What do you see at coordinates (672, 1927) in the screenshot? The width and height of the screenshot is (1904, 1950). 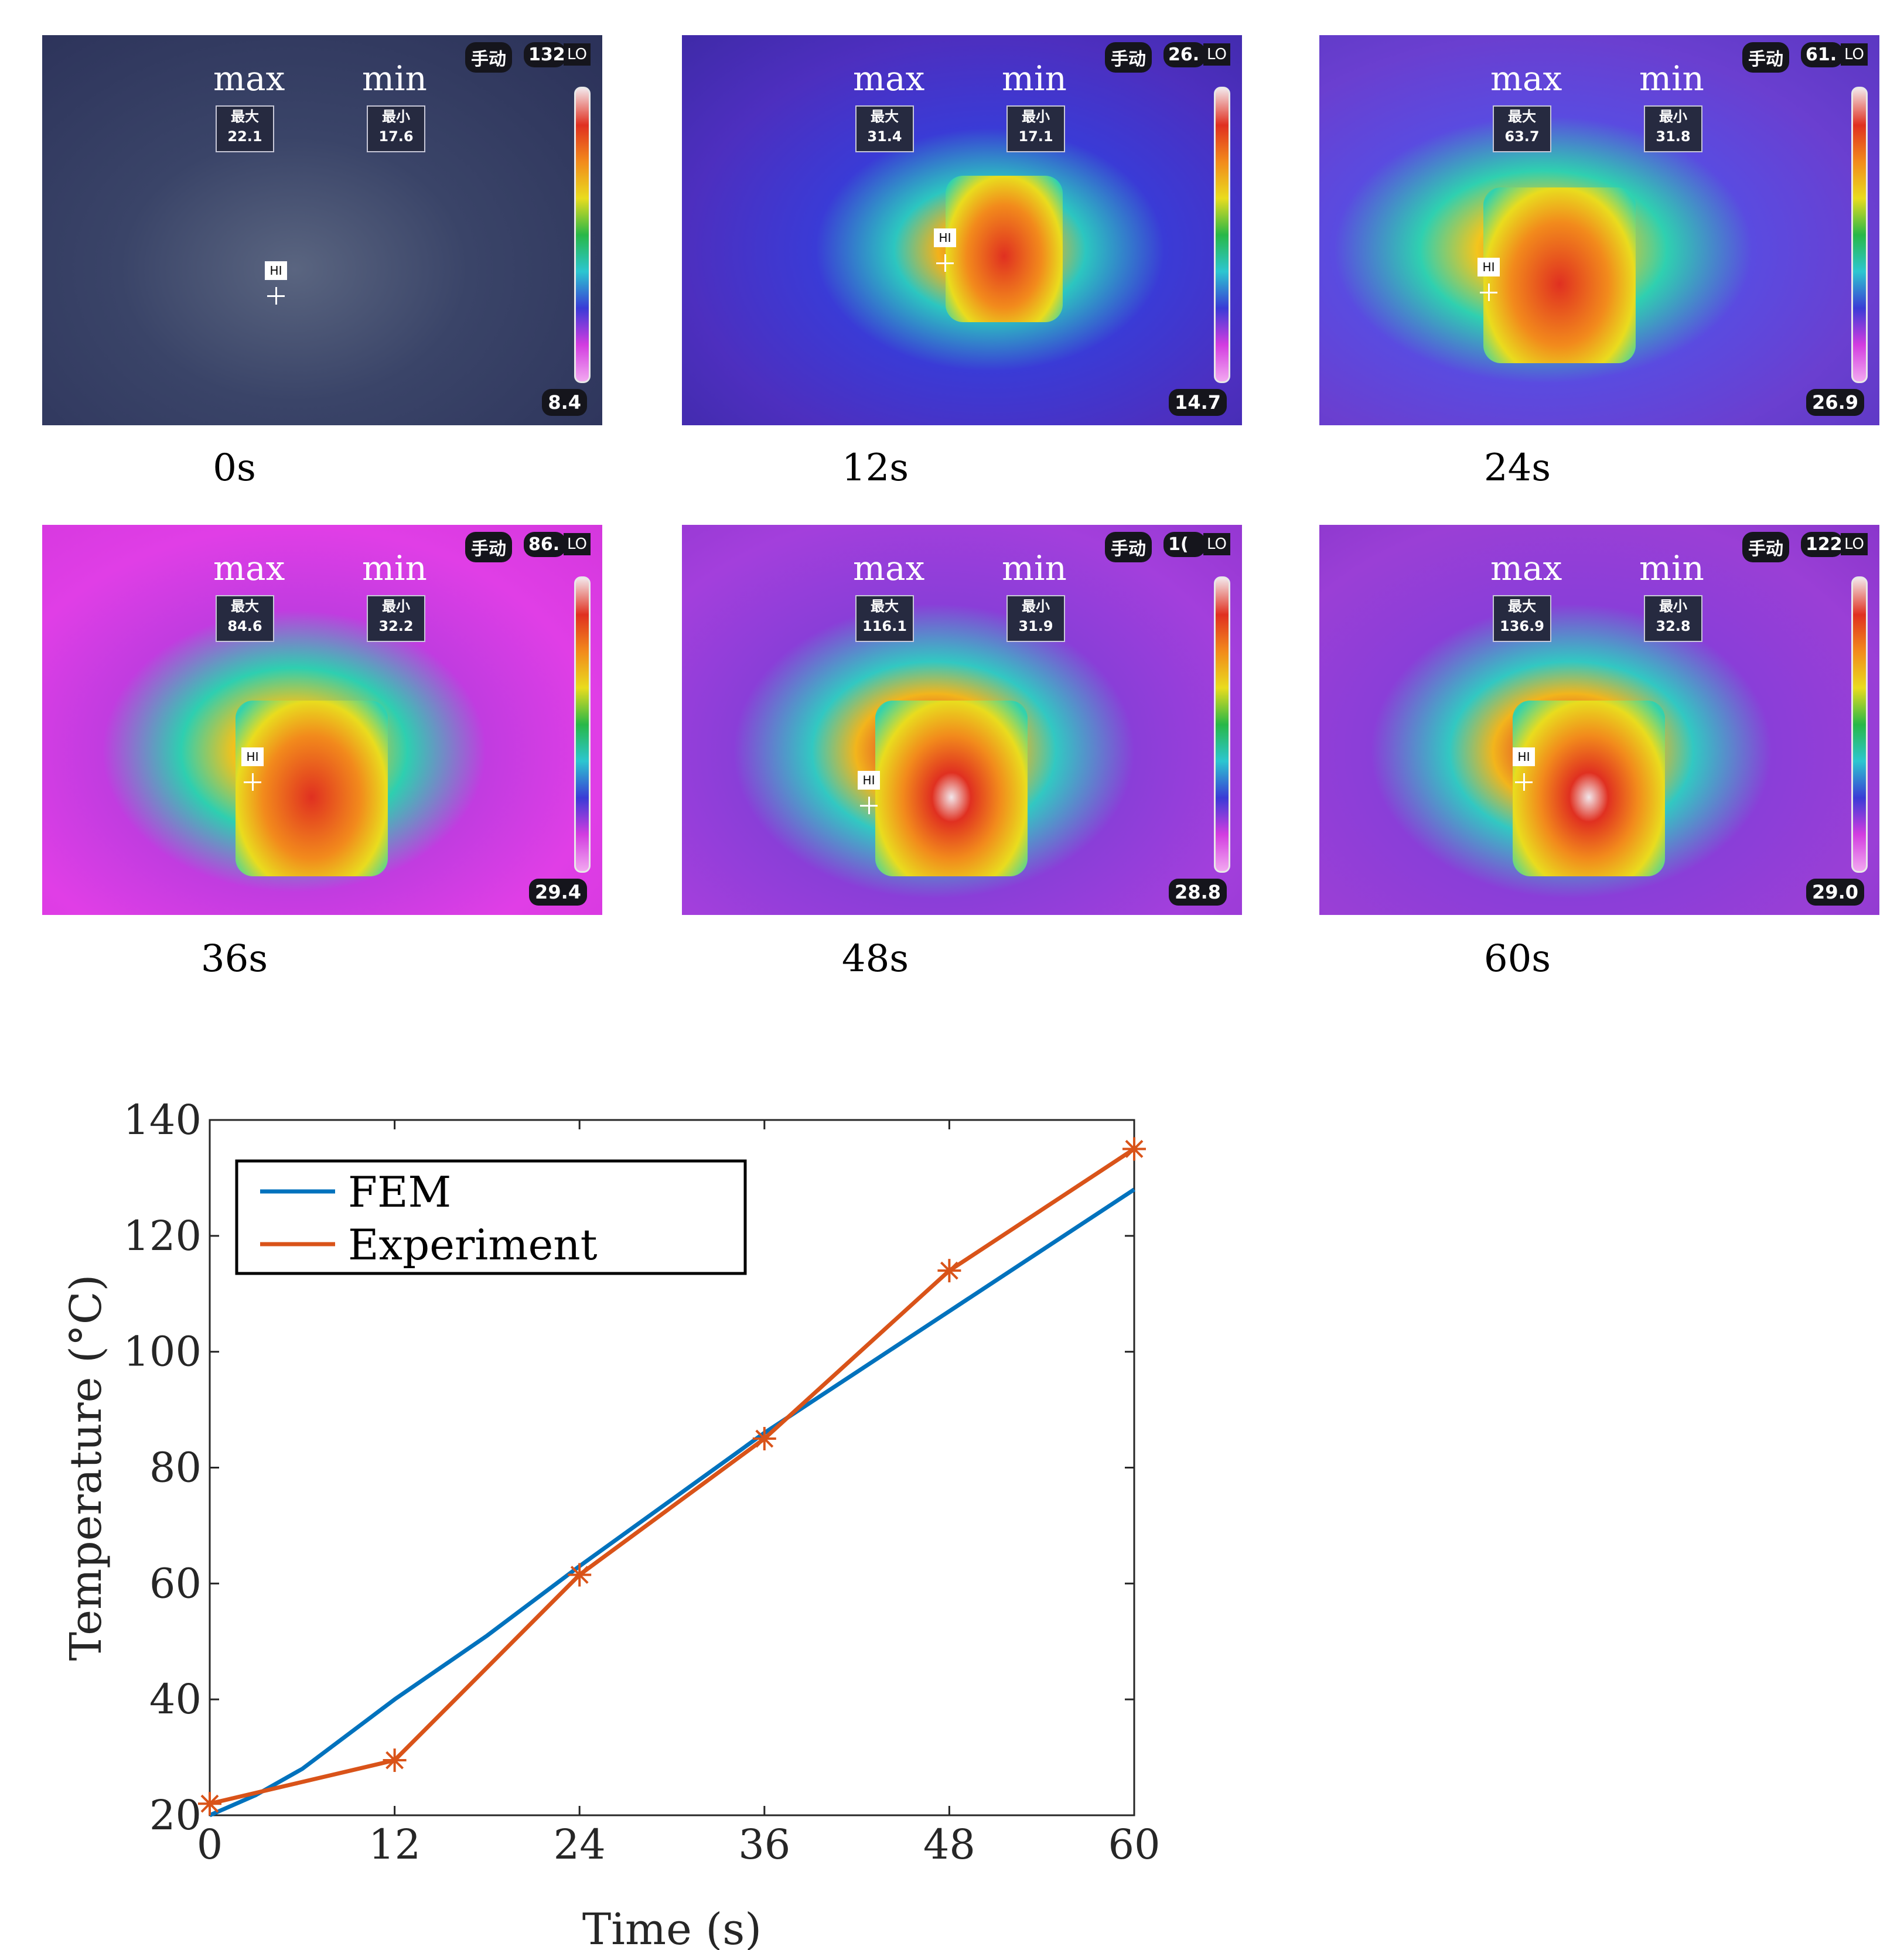 I see `x-axis-label: Time (s)` at bounding box center [672, 1927].